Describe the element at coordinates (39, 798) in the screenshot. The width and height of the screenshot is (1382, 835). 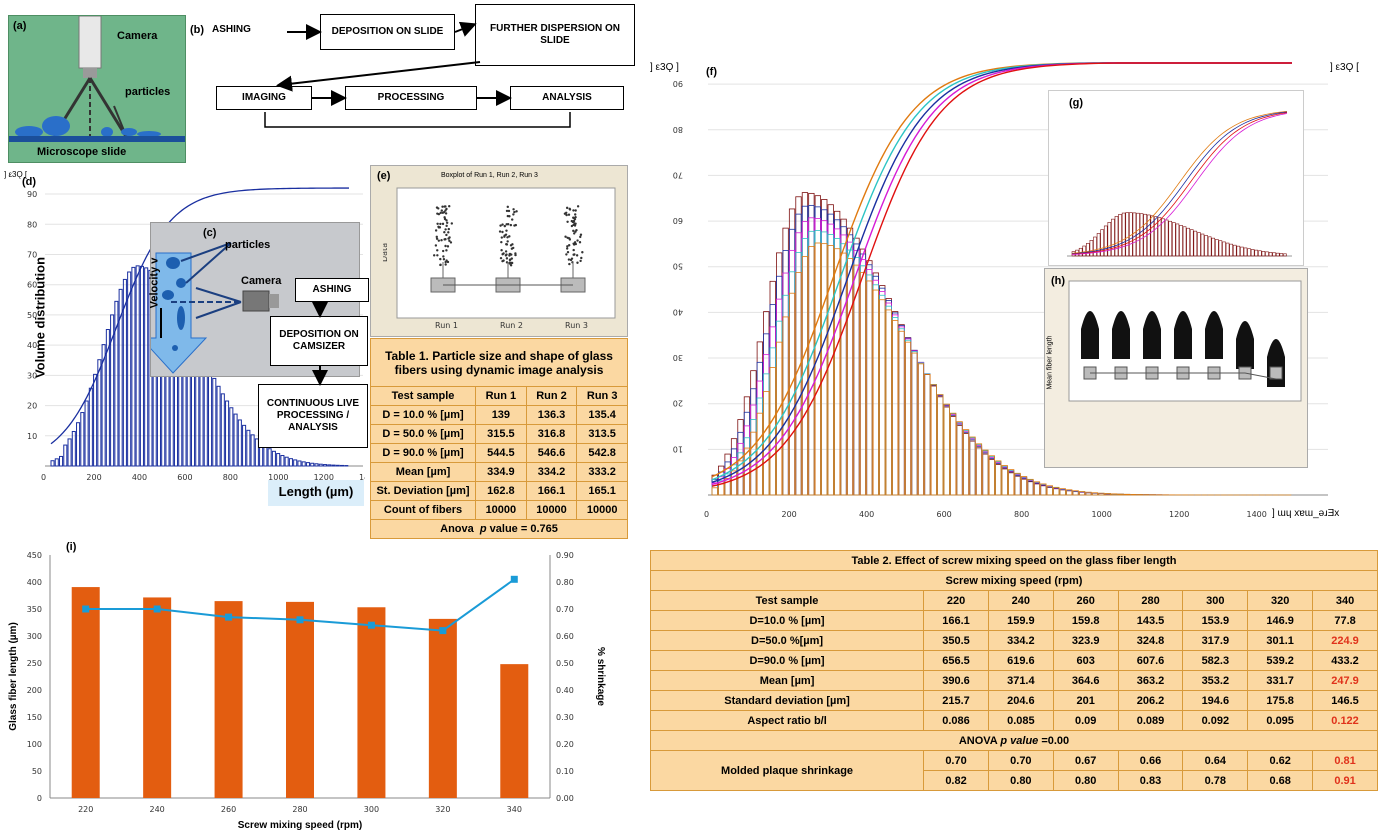
I see `y-tick-label: 0` at that location.